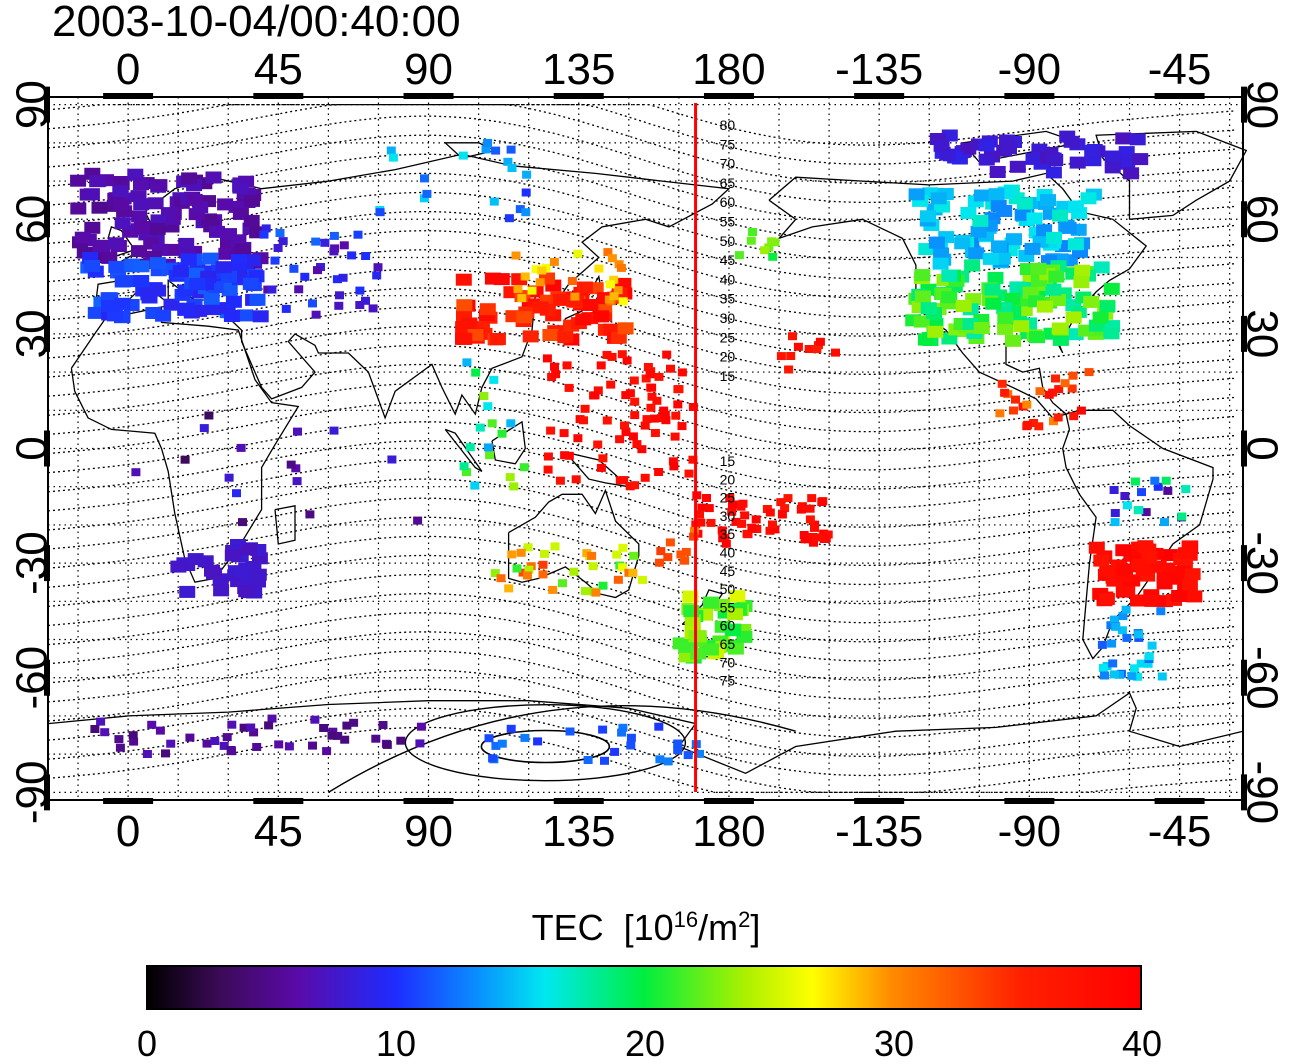  What do you see at coordinates (645, 1043) in the screenshot?
I see `colorbar-tick-label: 20` at bounding box center [645, 1043].